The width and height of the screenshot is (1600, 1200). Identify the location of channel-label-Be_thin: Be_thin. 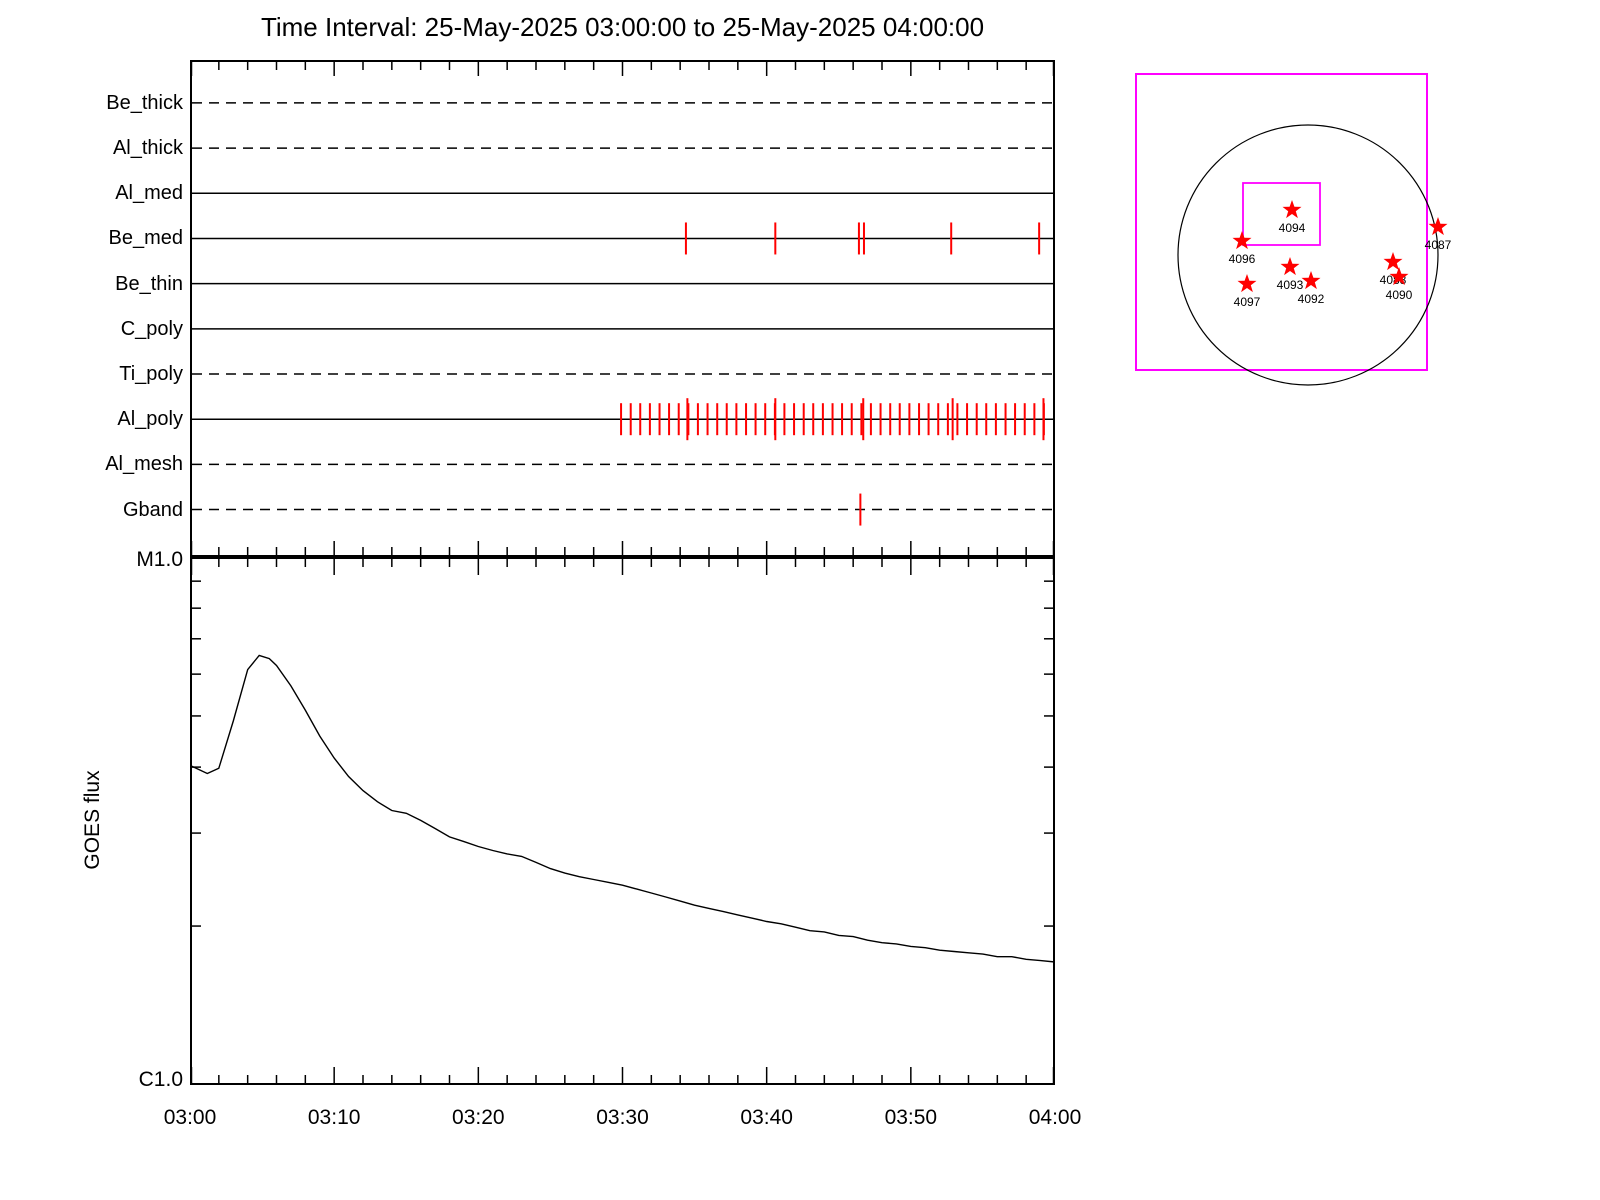
(149, 283).